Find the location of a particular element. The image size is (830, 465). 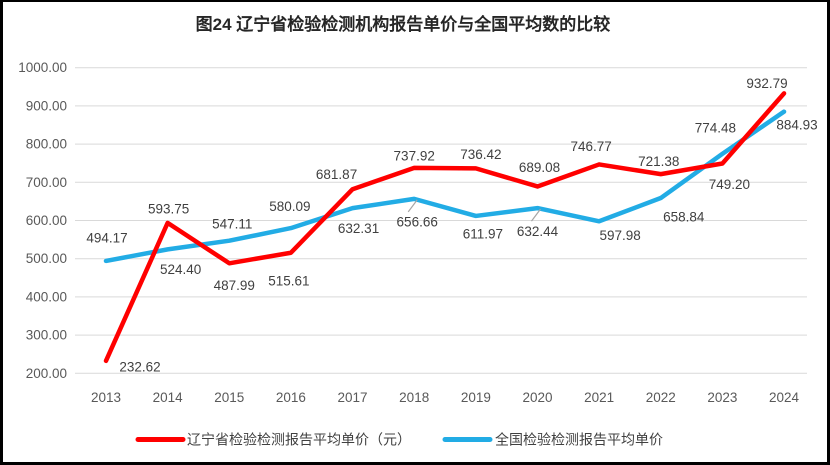

x-axis-label: 2019 is located at coordinates (476, 397).